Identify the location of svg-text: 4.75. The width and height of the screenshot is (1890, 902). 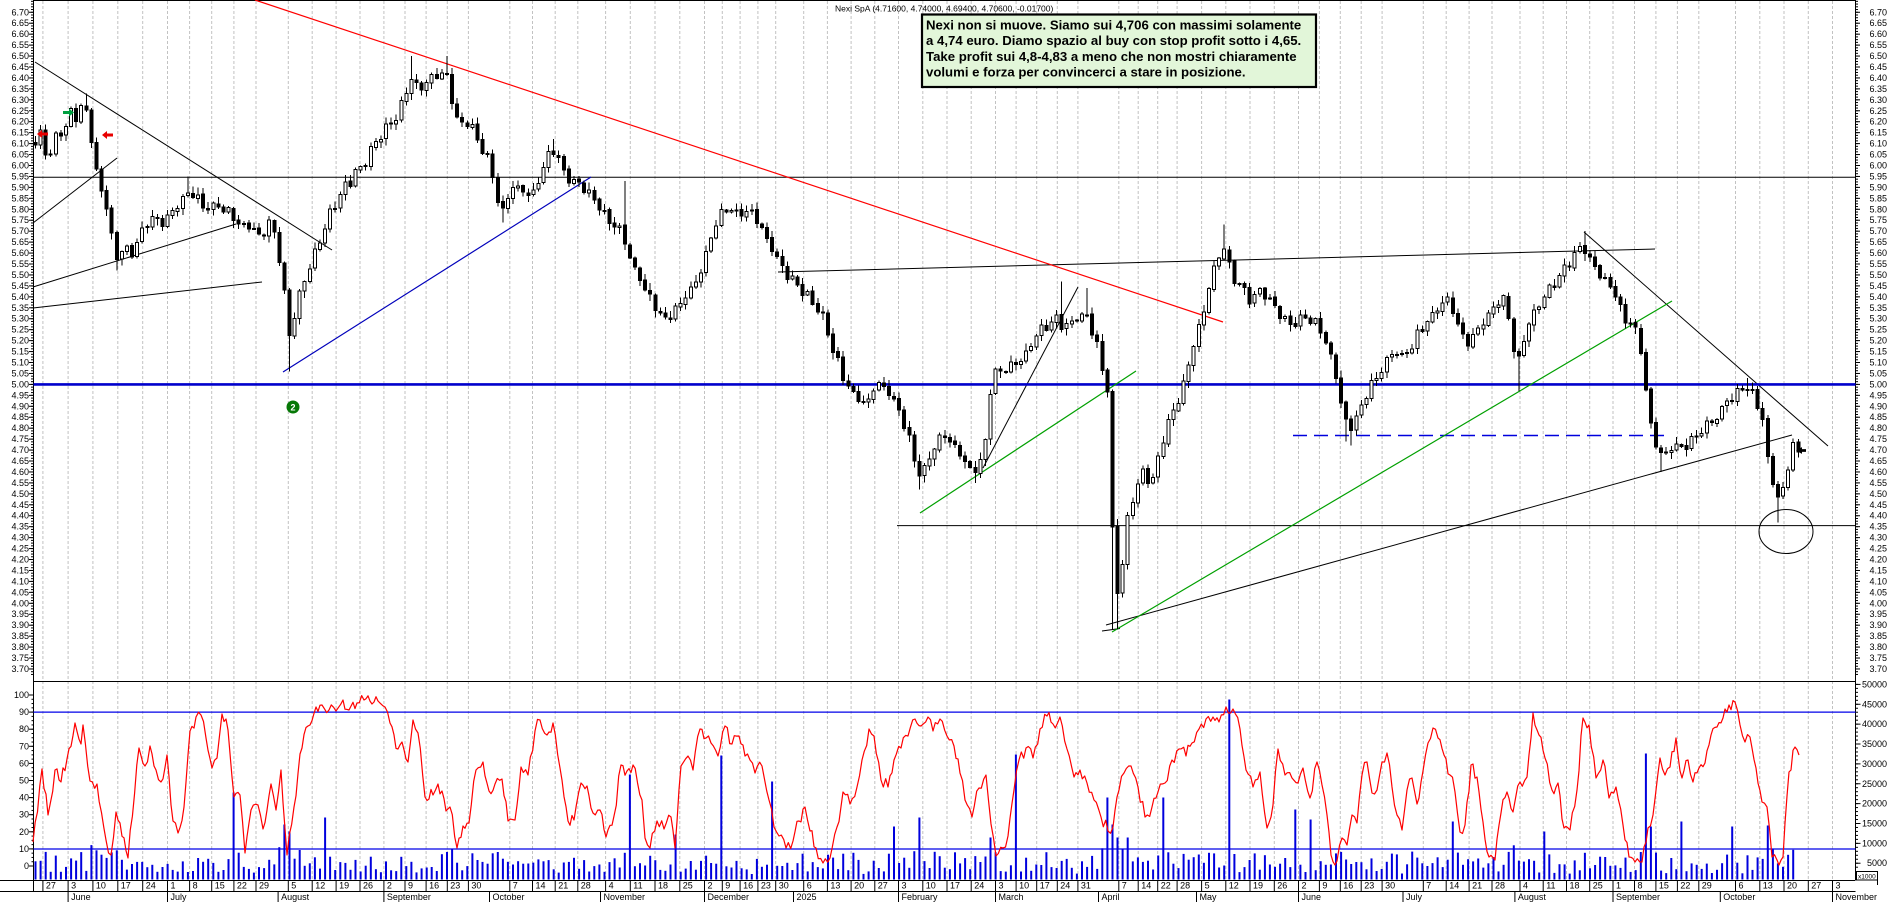
(1878, 439).